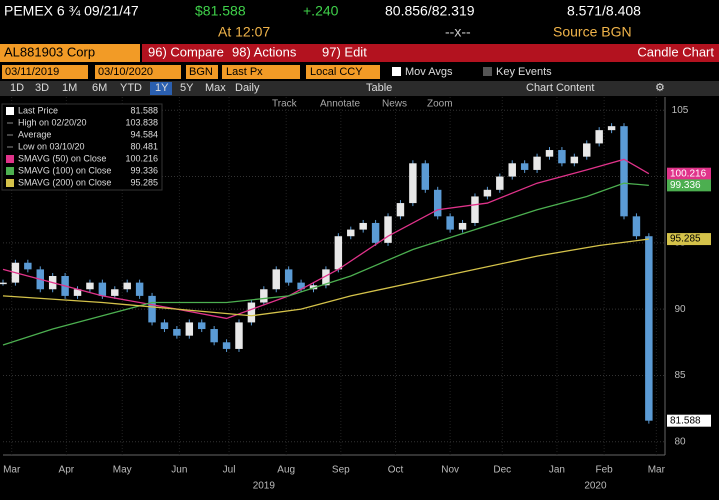 The height and width of the screenshot is (500, 719). Describe the element at coordinates (247, 88) in the screenshot. I see `frequency: Daily` at that location.